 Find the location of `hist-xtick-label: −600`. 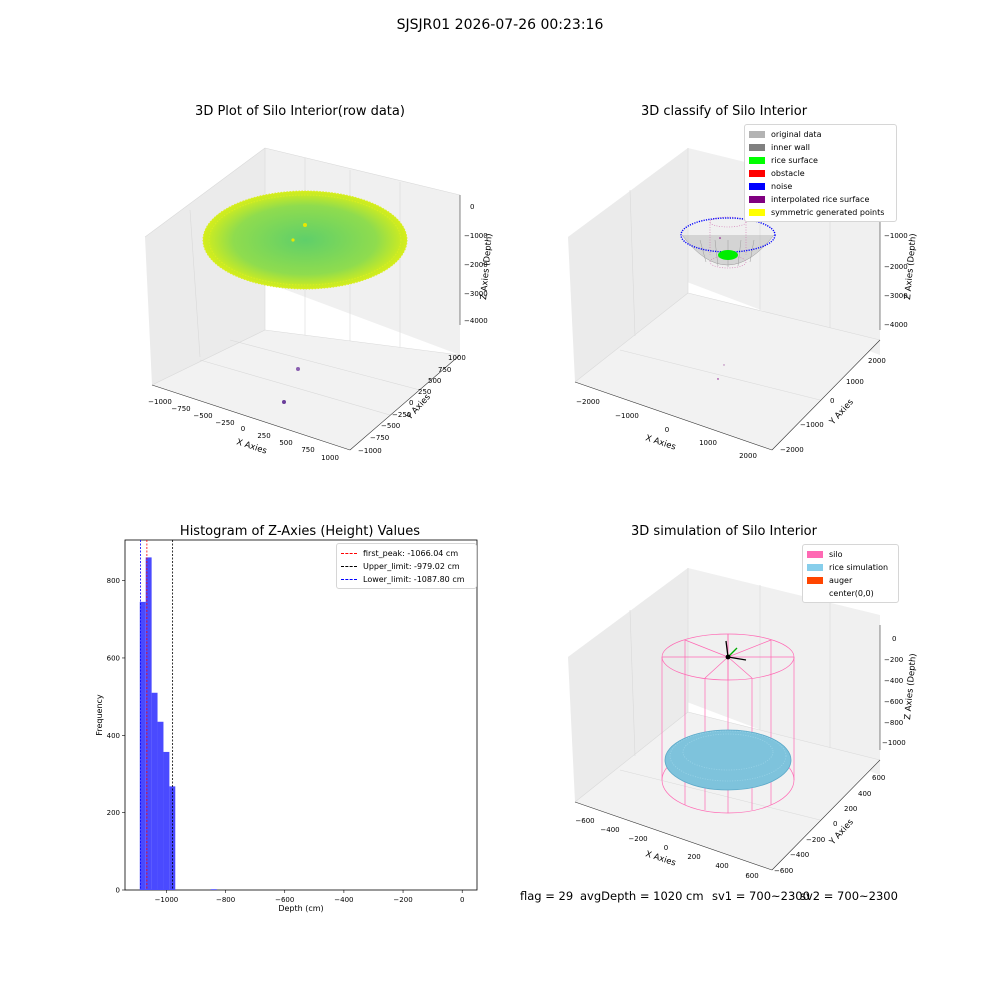

hist-xtick-label: −600 is located at coordinates (284, 900).